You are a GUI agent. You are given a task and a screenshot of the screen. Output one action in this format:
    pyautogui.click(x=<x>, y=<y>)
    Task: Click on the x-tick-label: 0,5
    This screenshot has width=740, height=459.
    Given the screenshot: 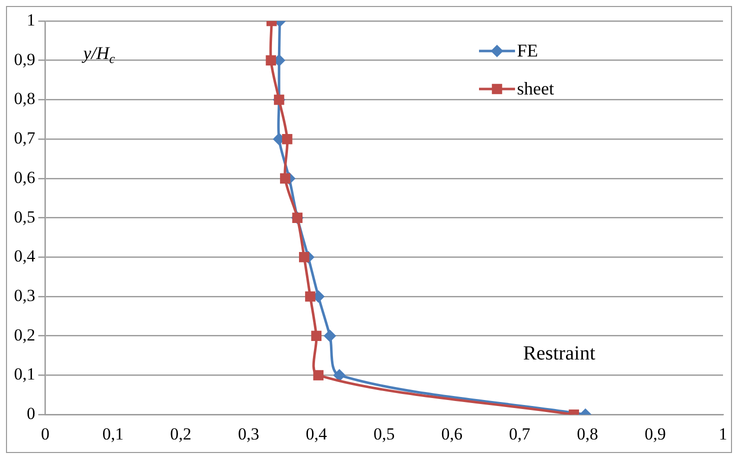 What is the action you would take?
    pyautogui.click(x=384, y=434)
    